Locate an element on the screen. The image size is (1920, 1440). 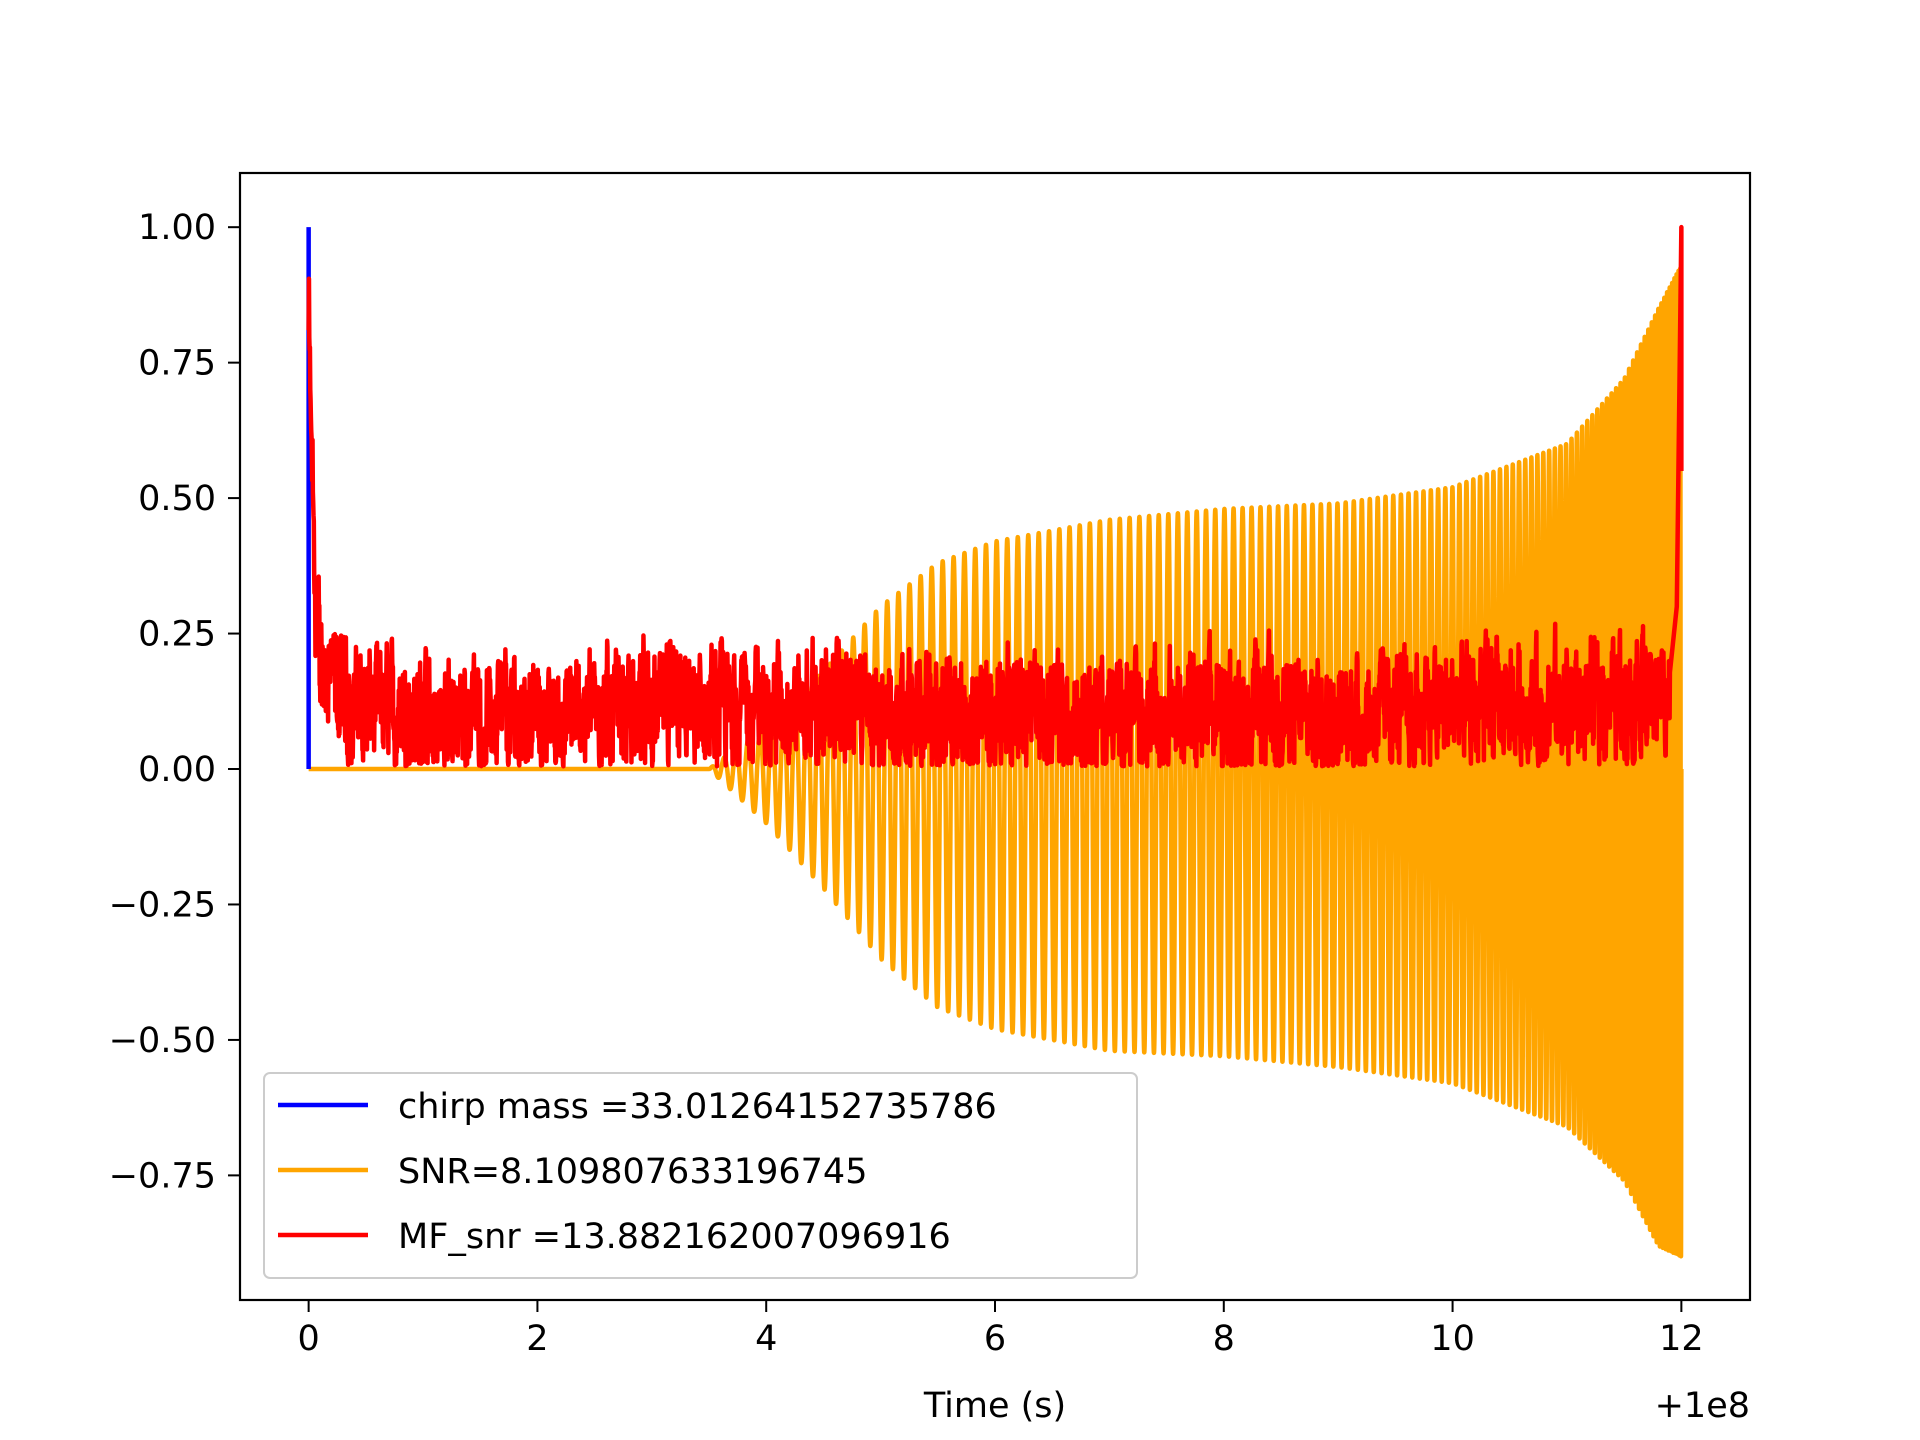
legend-frame is located at coordinates (700, 1175).